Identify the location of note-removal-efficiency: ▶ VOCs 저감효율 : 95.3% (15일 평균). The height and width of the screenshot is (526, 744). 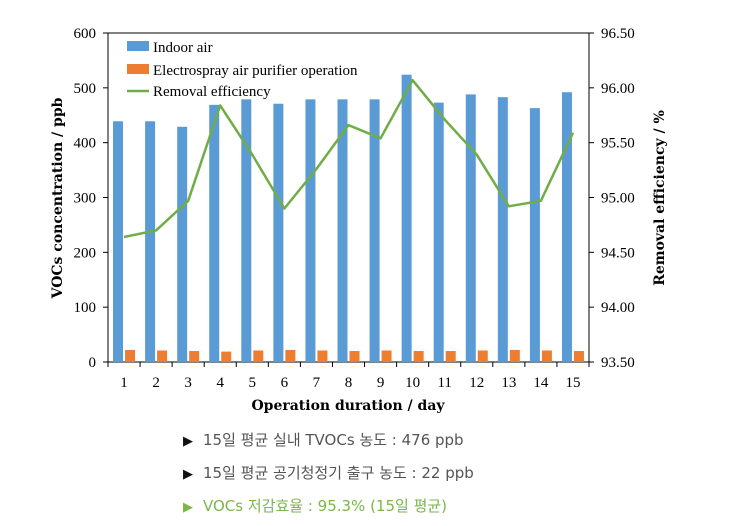
(328, 506).